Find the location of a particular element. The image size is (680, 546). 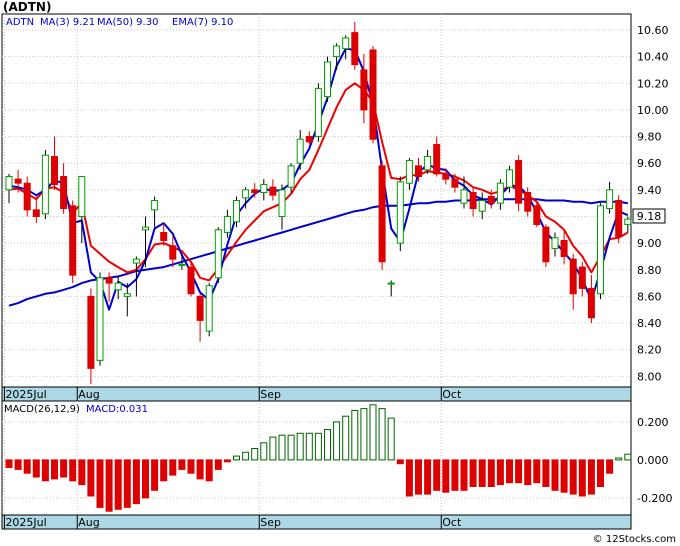

legend-ma50: MA(50) 9.30 is located at coordinates (127, 22).